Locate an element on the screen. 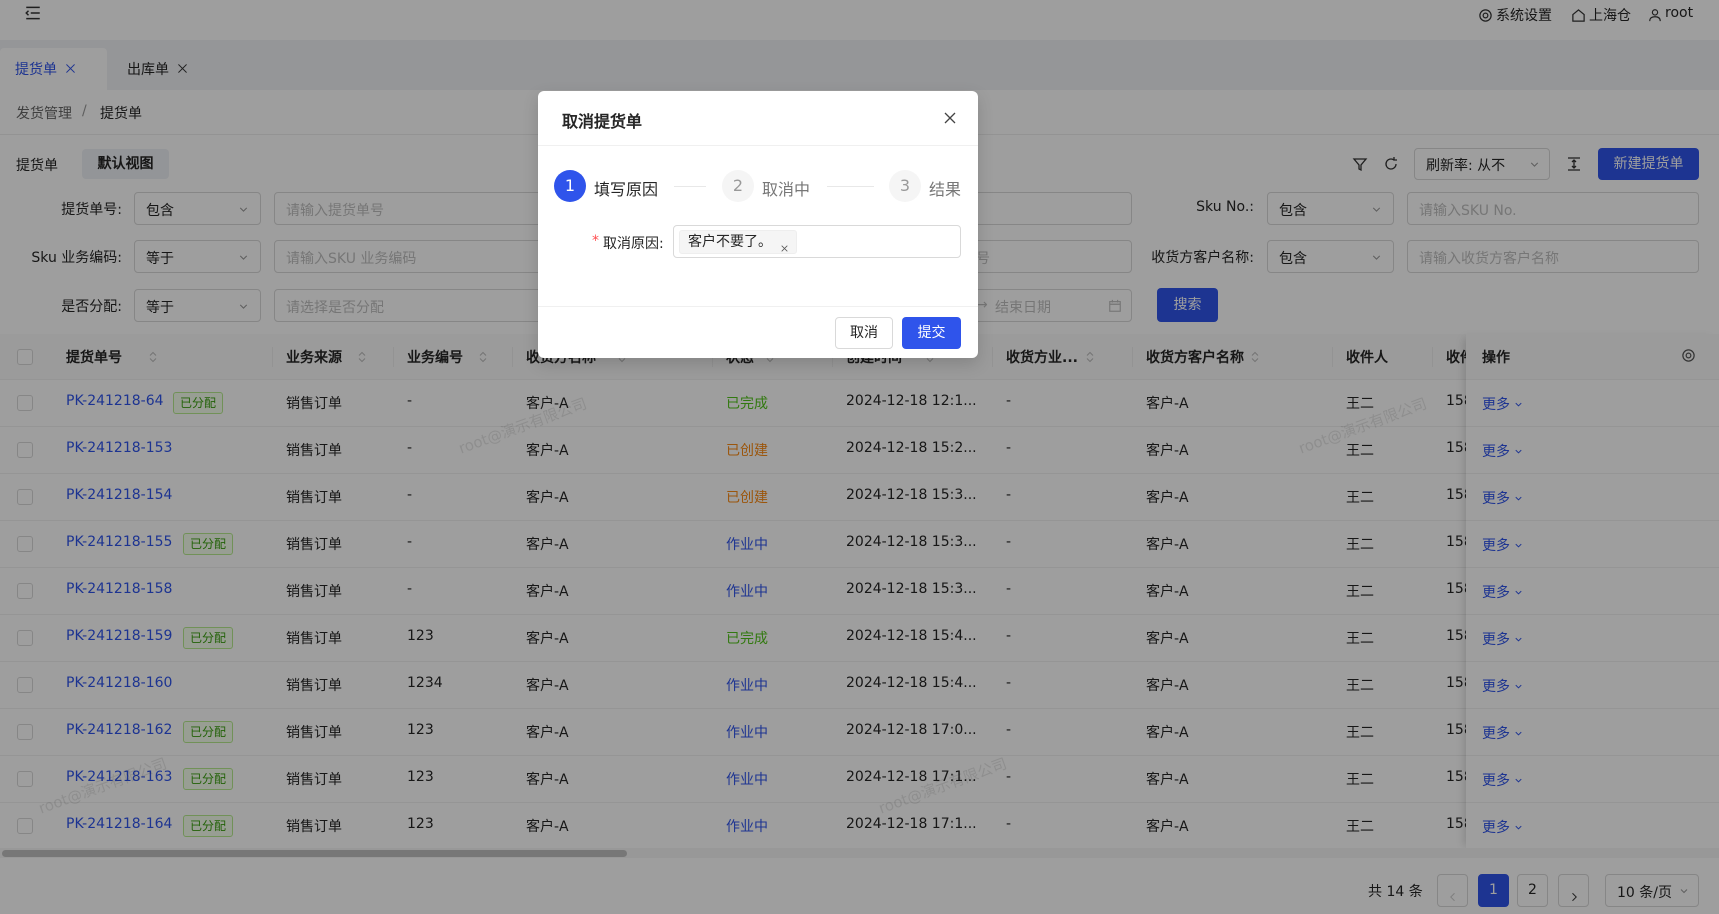  filter-input: 请输入收货方客户名称 is located at coordinates (1553, 256).